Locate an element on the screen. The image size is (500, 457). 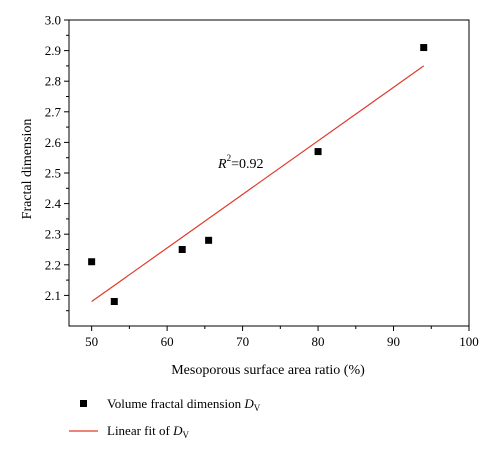
legend-item-fit: Linear fit of DV is located at coordinates (148, 431).